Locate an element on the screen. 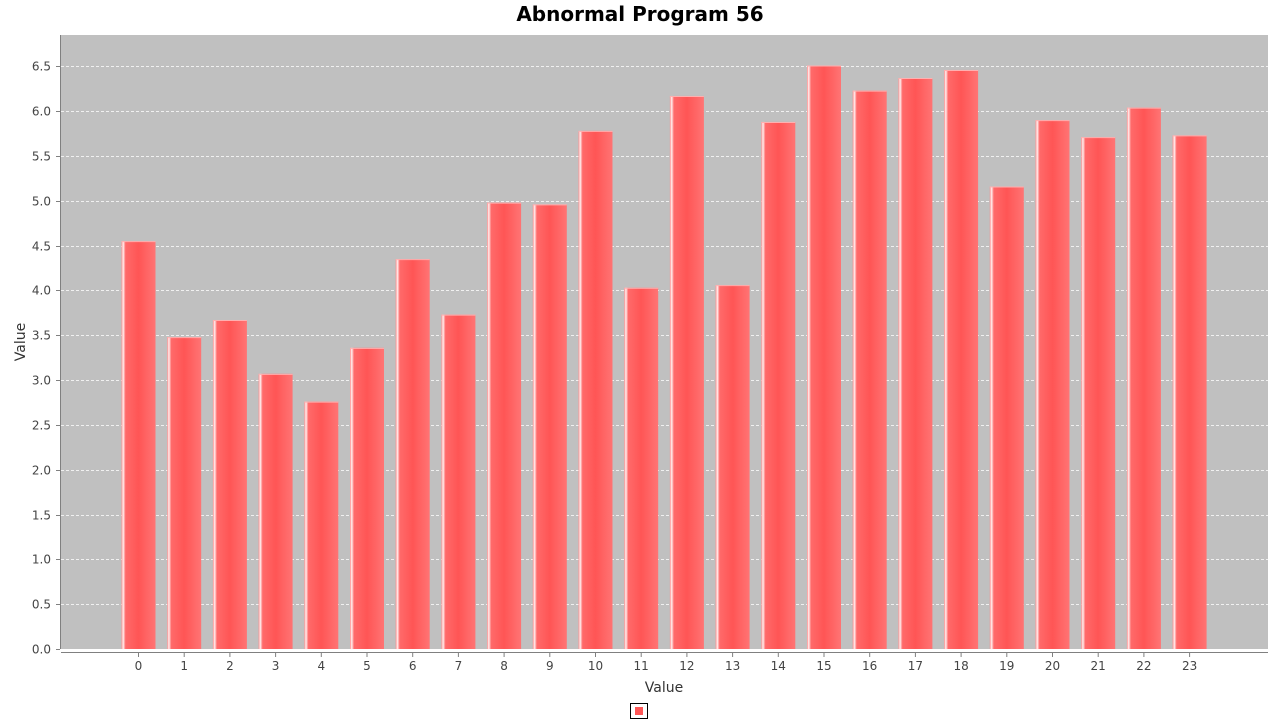 Image resolution: width=1280 pixels, height=720 pixels. x-tick-label: 2 is located at coordinates (230, 666).